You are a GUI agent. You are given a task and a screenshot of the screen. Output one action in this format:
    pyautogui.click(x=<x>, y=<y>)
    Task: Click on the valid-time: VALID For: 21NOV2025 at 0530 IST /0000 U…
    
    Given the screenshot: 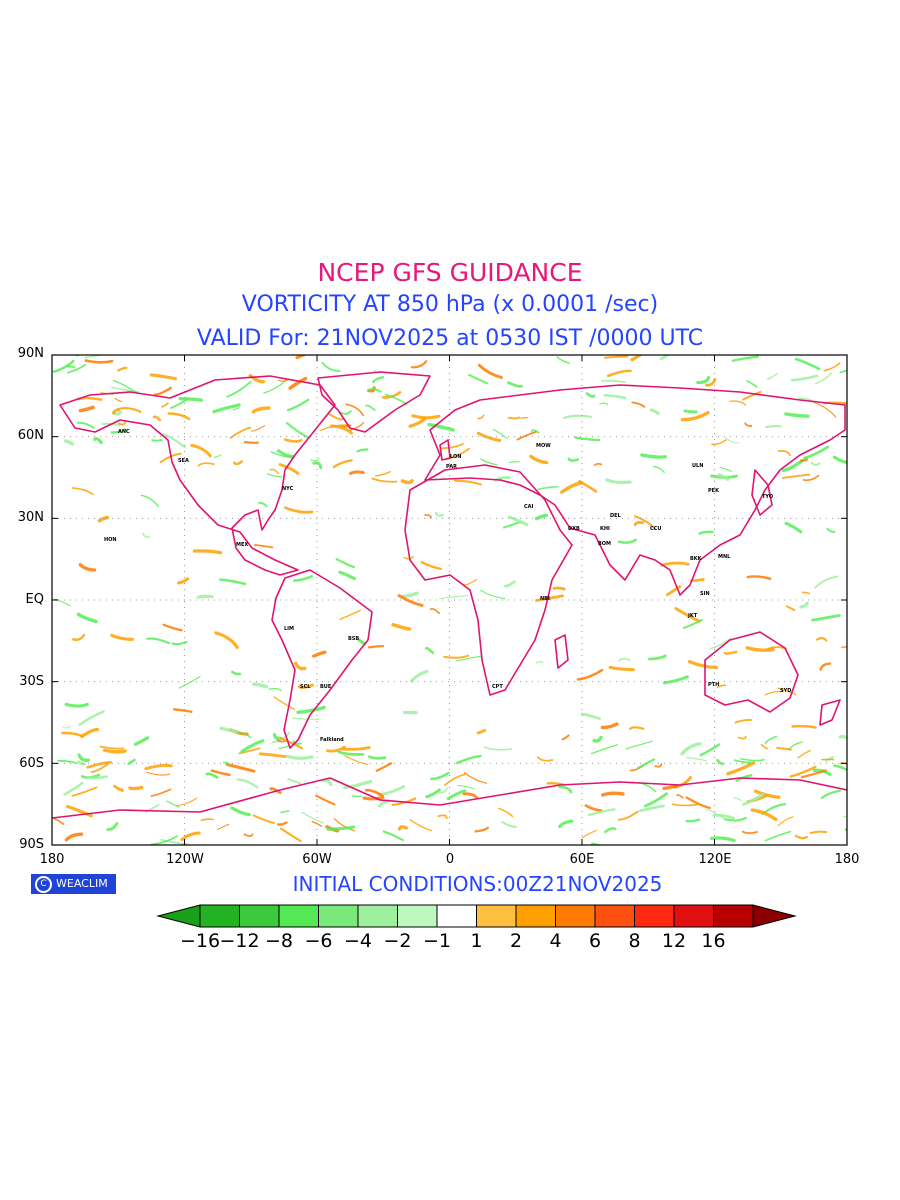 What is the action you would take?
    pyautogui.click(x=450, y=338)
    